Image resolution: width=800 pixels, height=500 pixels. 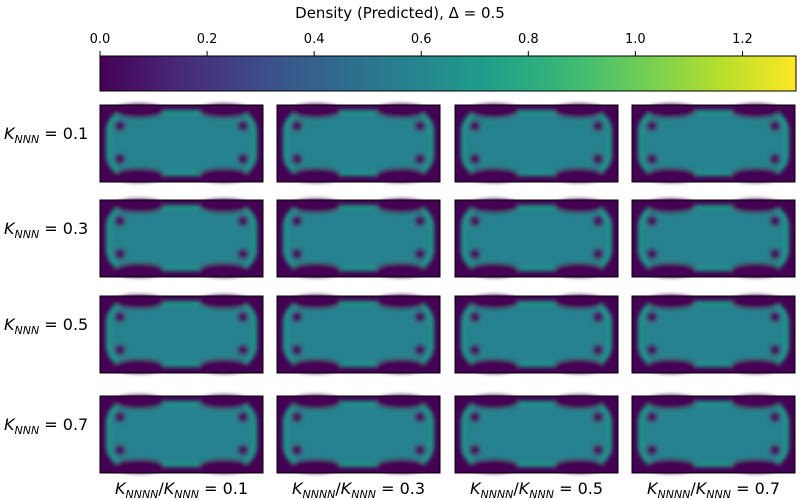 I want to click on colorbar-tick-label: 0.6, so click(x=421, y=39).